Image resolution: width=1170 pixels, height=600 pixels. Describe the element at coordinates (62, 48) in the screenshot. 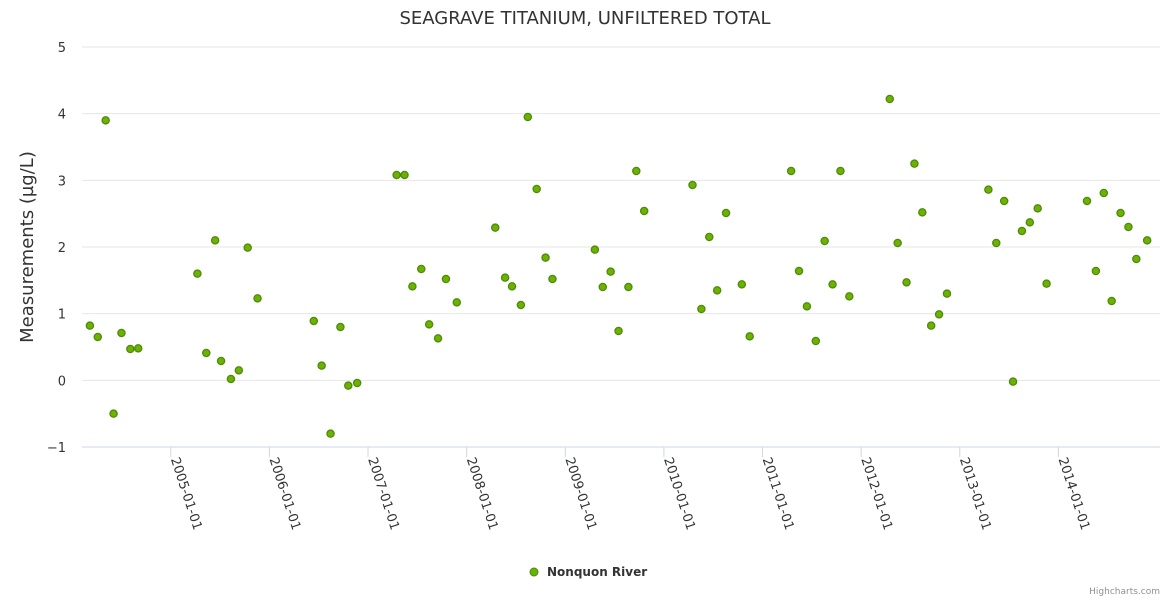

I see `y-tick-label: 5` at that location.